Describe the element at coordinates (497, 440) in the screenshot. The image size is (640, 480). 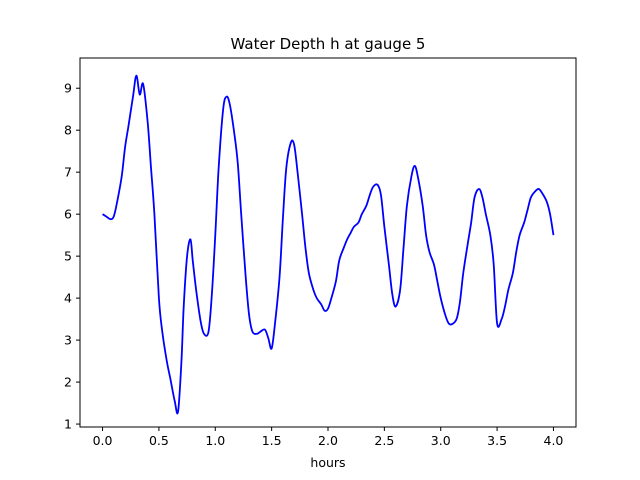
I see `x-tick-label: 3.5` at that location.